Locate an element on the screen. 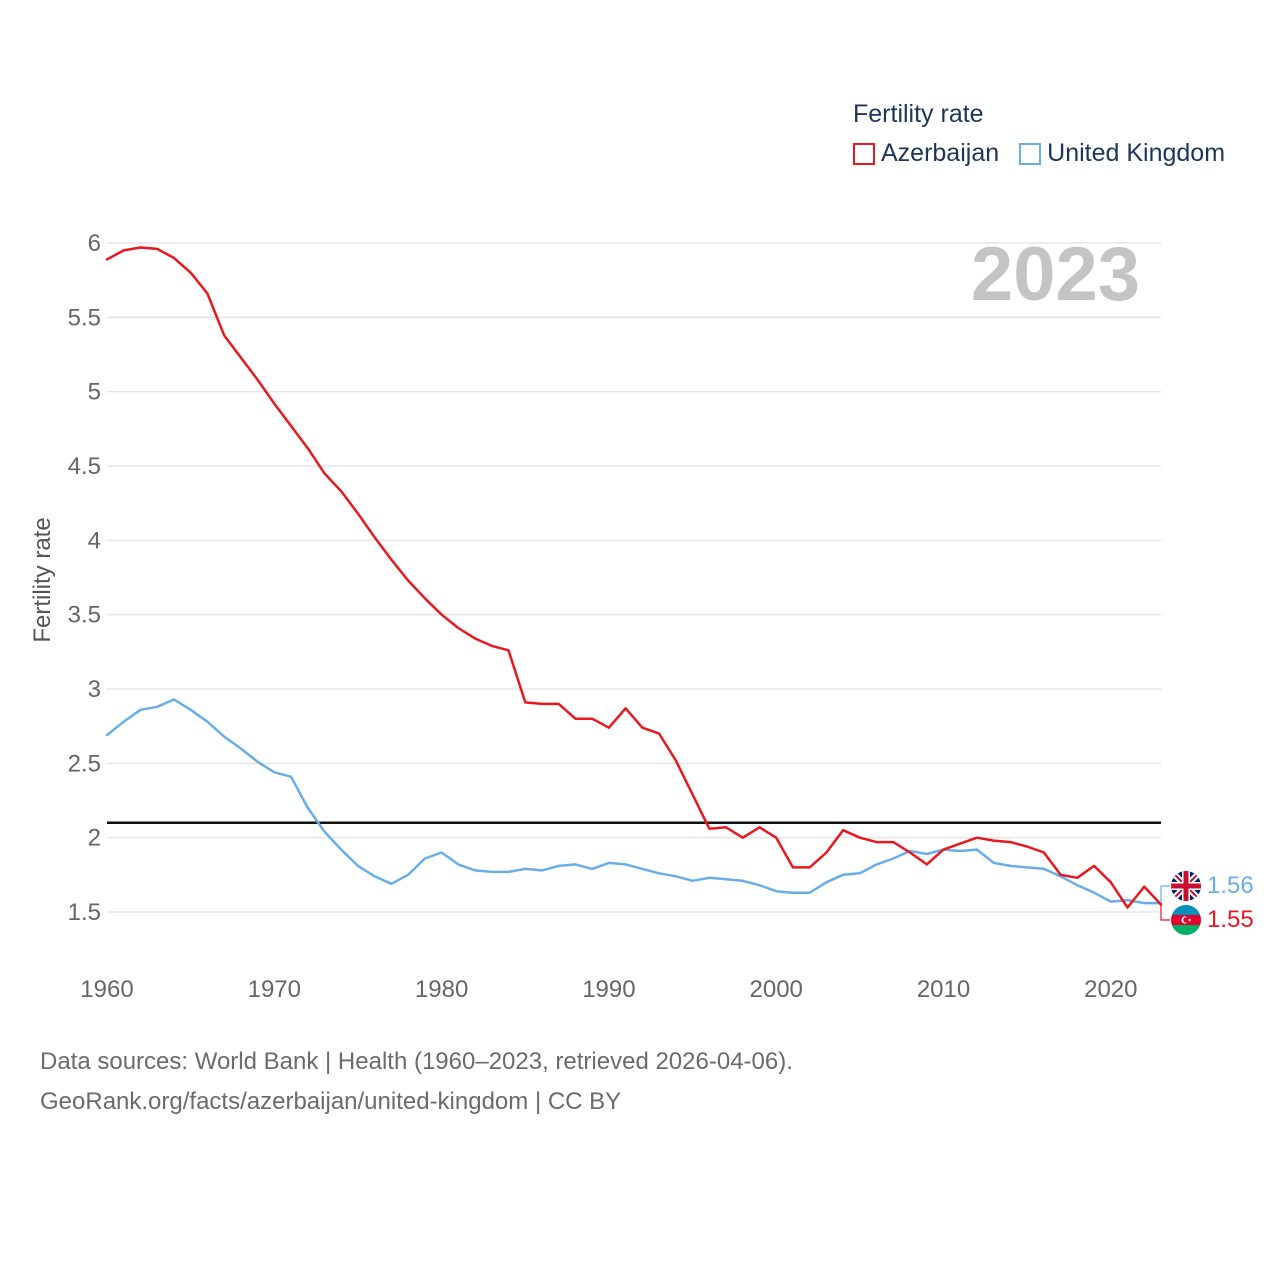  legend-swatch-azerbaijan is located at coordinates (864, 153).